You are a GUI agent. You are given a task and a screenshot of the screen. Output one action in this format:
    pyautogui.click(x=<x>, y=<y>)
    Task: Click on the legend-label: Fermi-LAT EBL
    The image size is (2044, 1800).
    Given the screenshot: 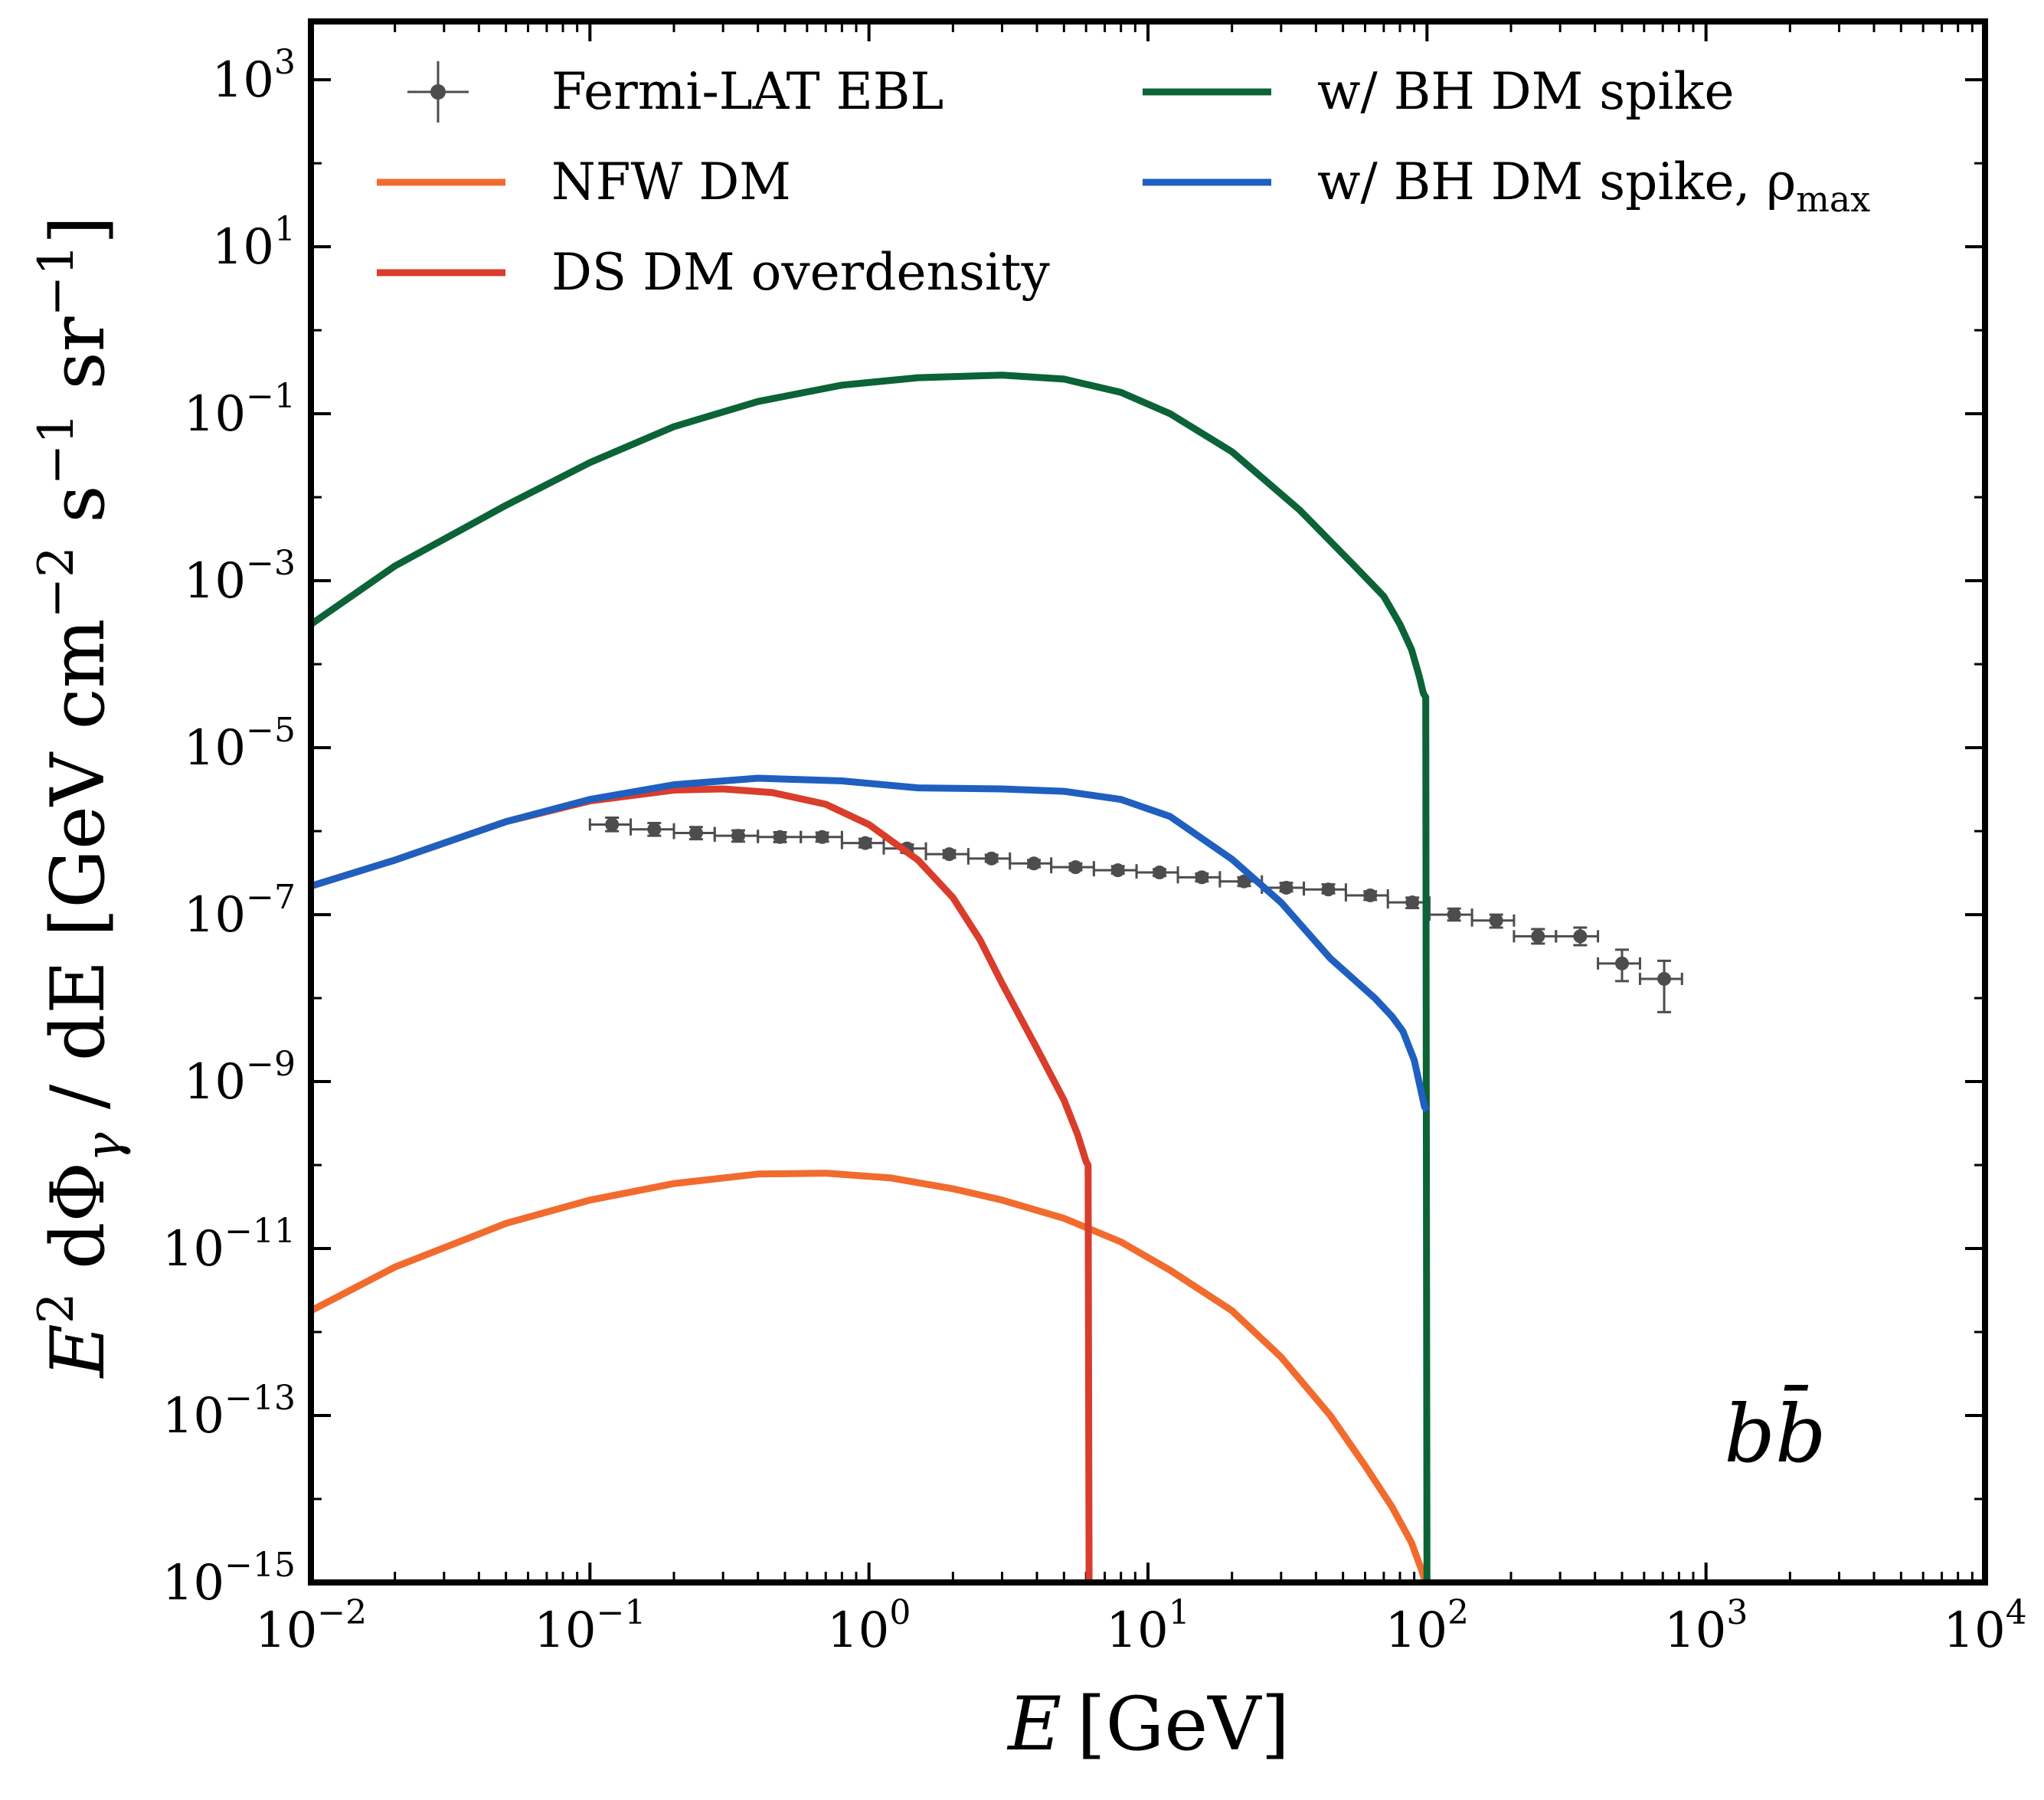 What is the action you would take?
    pyautogui.click(x=747, y=91)
    